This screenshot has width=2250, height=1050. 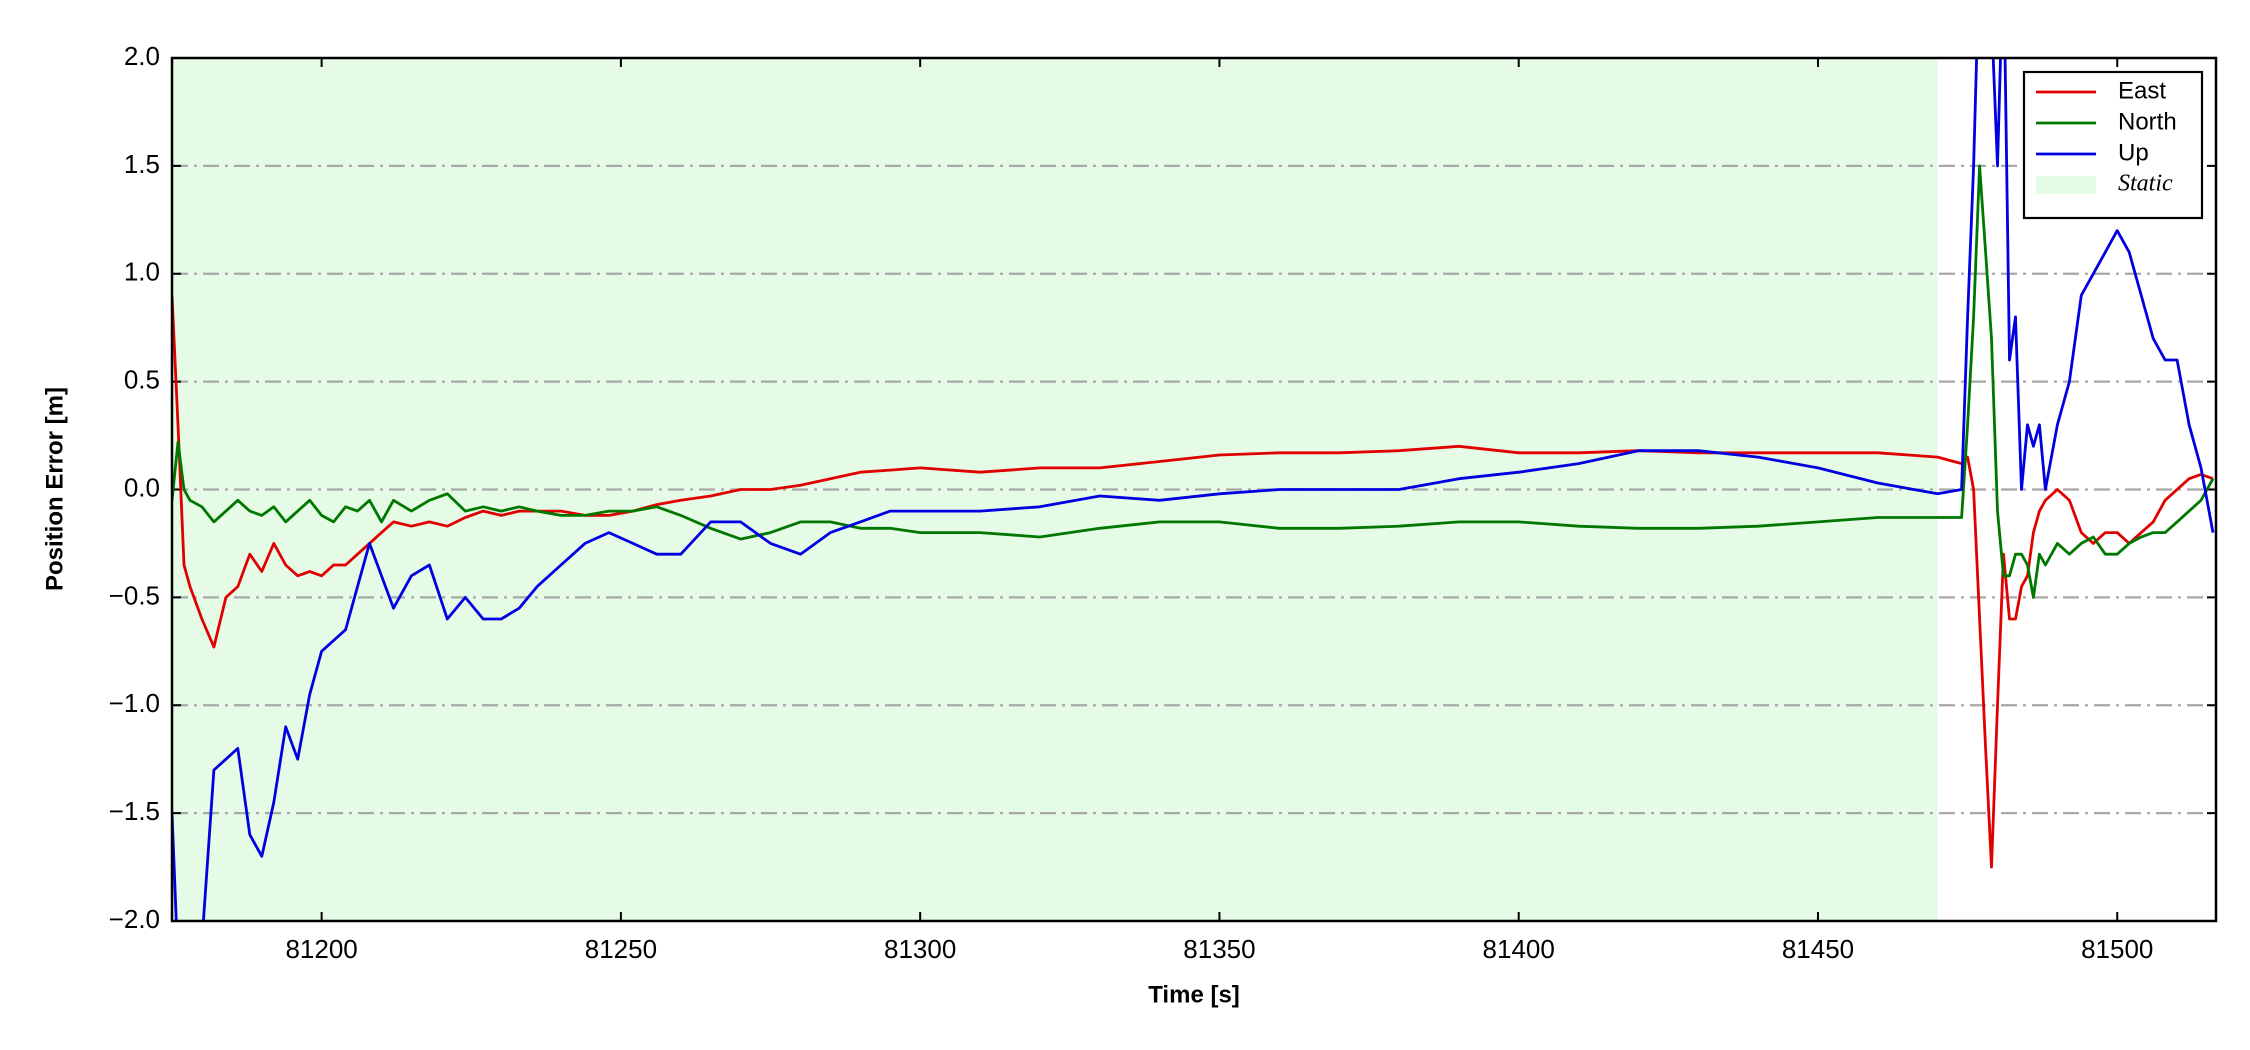 What do you see at coordinates (134, 595) in the screenshot?
I see `y-tick-label: −0.5` at bounding box center [134, 595].